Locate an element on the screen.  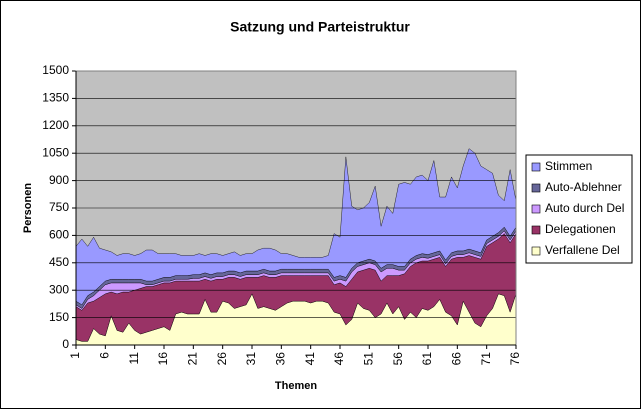
x-tick-label: 11 is located at coordinates (134, 358).